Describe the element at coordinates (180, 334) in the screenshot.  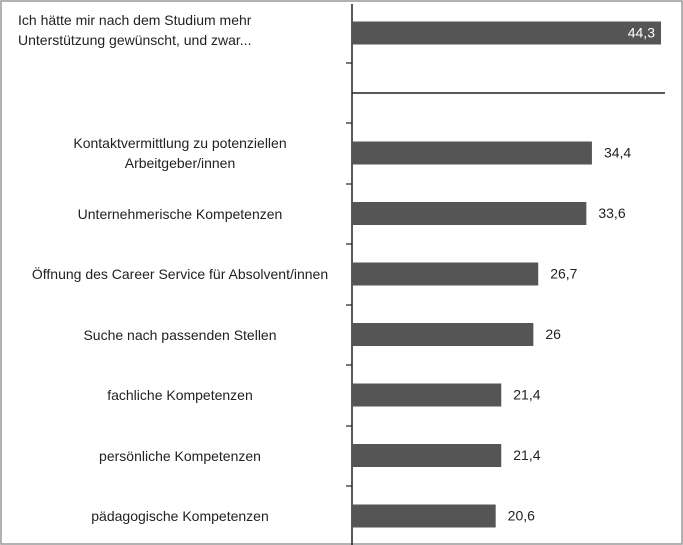
I see `category-label: Suche nach passenden Stellen` at that location.